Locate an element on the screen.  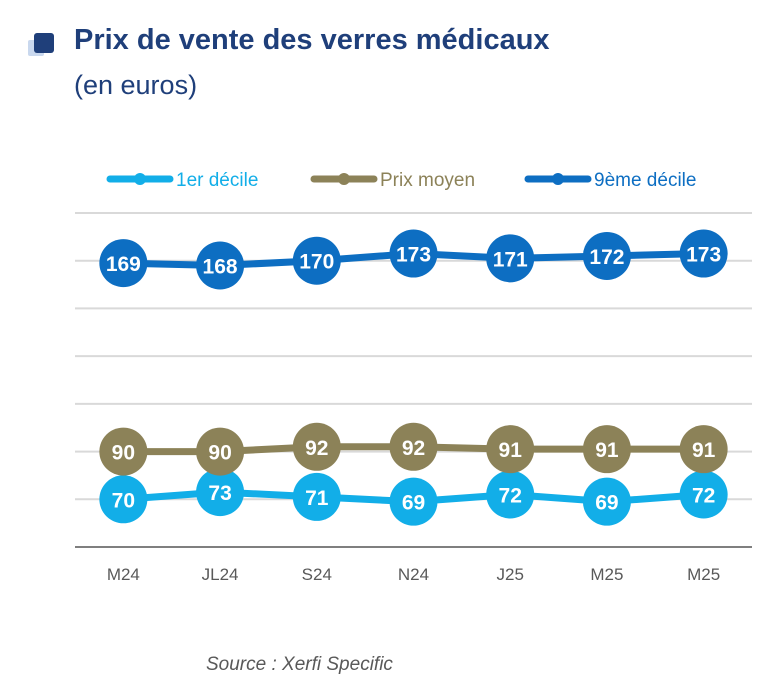
data-label: 170 is located at coordinates (316, 262).